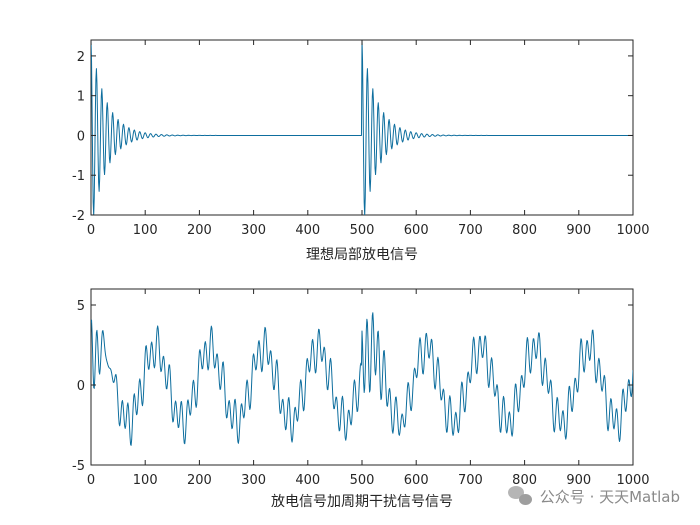  What do you see at coordinates (520, 496) in the screenshot?
I see `wechat-icon` at bounding box center [520, 496].